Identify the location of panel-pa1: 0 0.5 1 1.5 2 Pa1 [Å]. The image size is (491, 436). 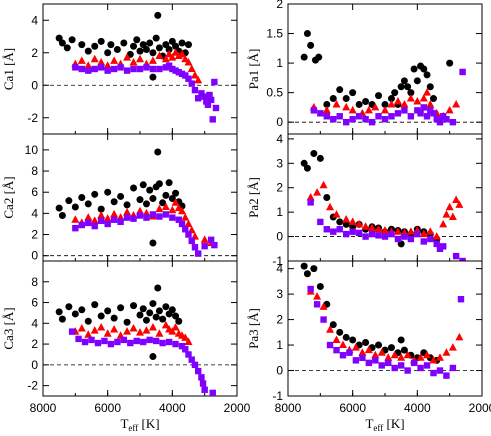
(364, 67).